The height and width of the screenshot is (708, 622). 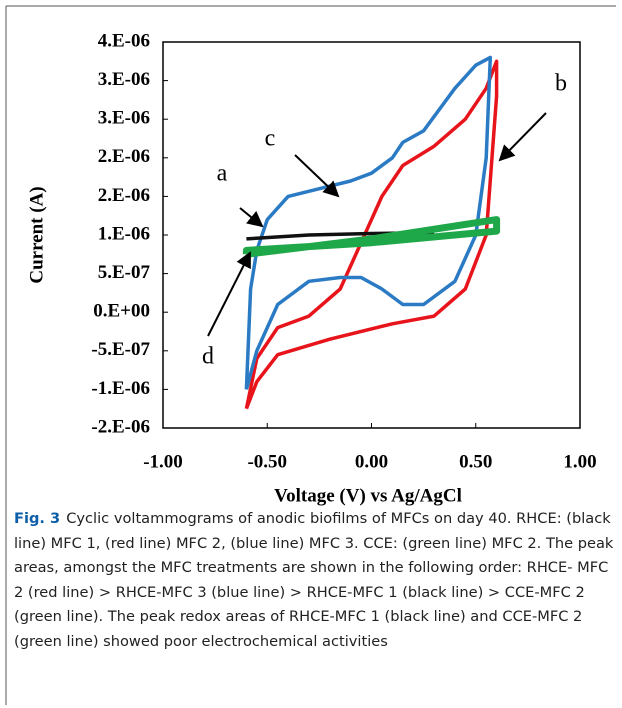 I want to click on x-tick-label: -1.00, so click(x=163, y=461).